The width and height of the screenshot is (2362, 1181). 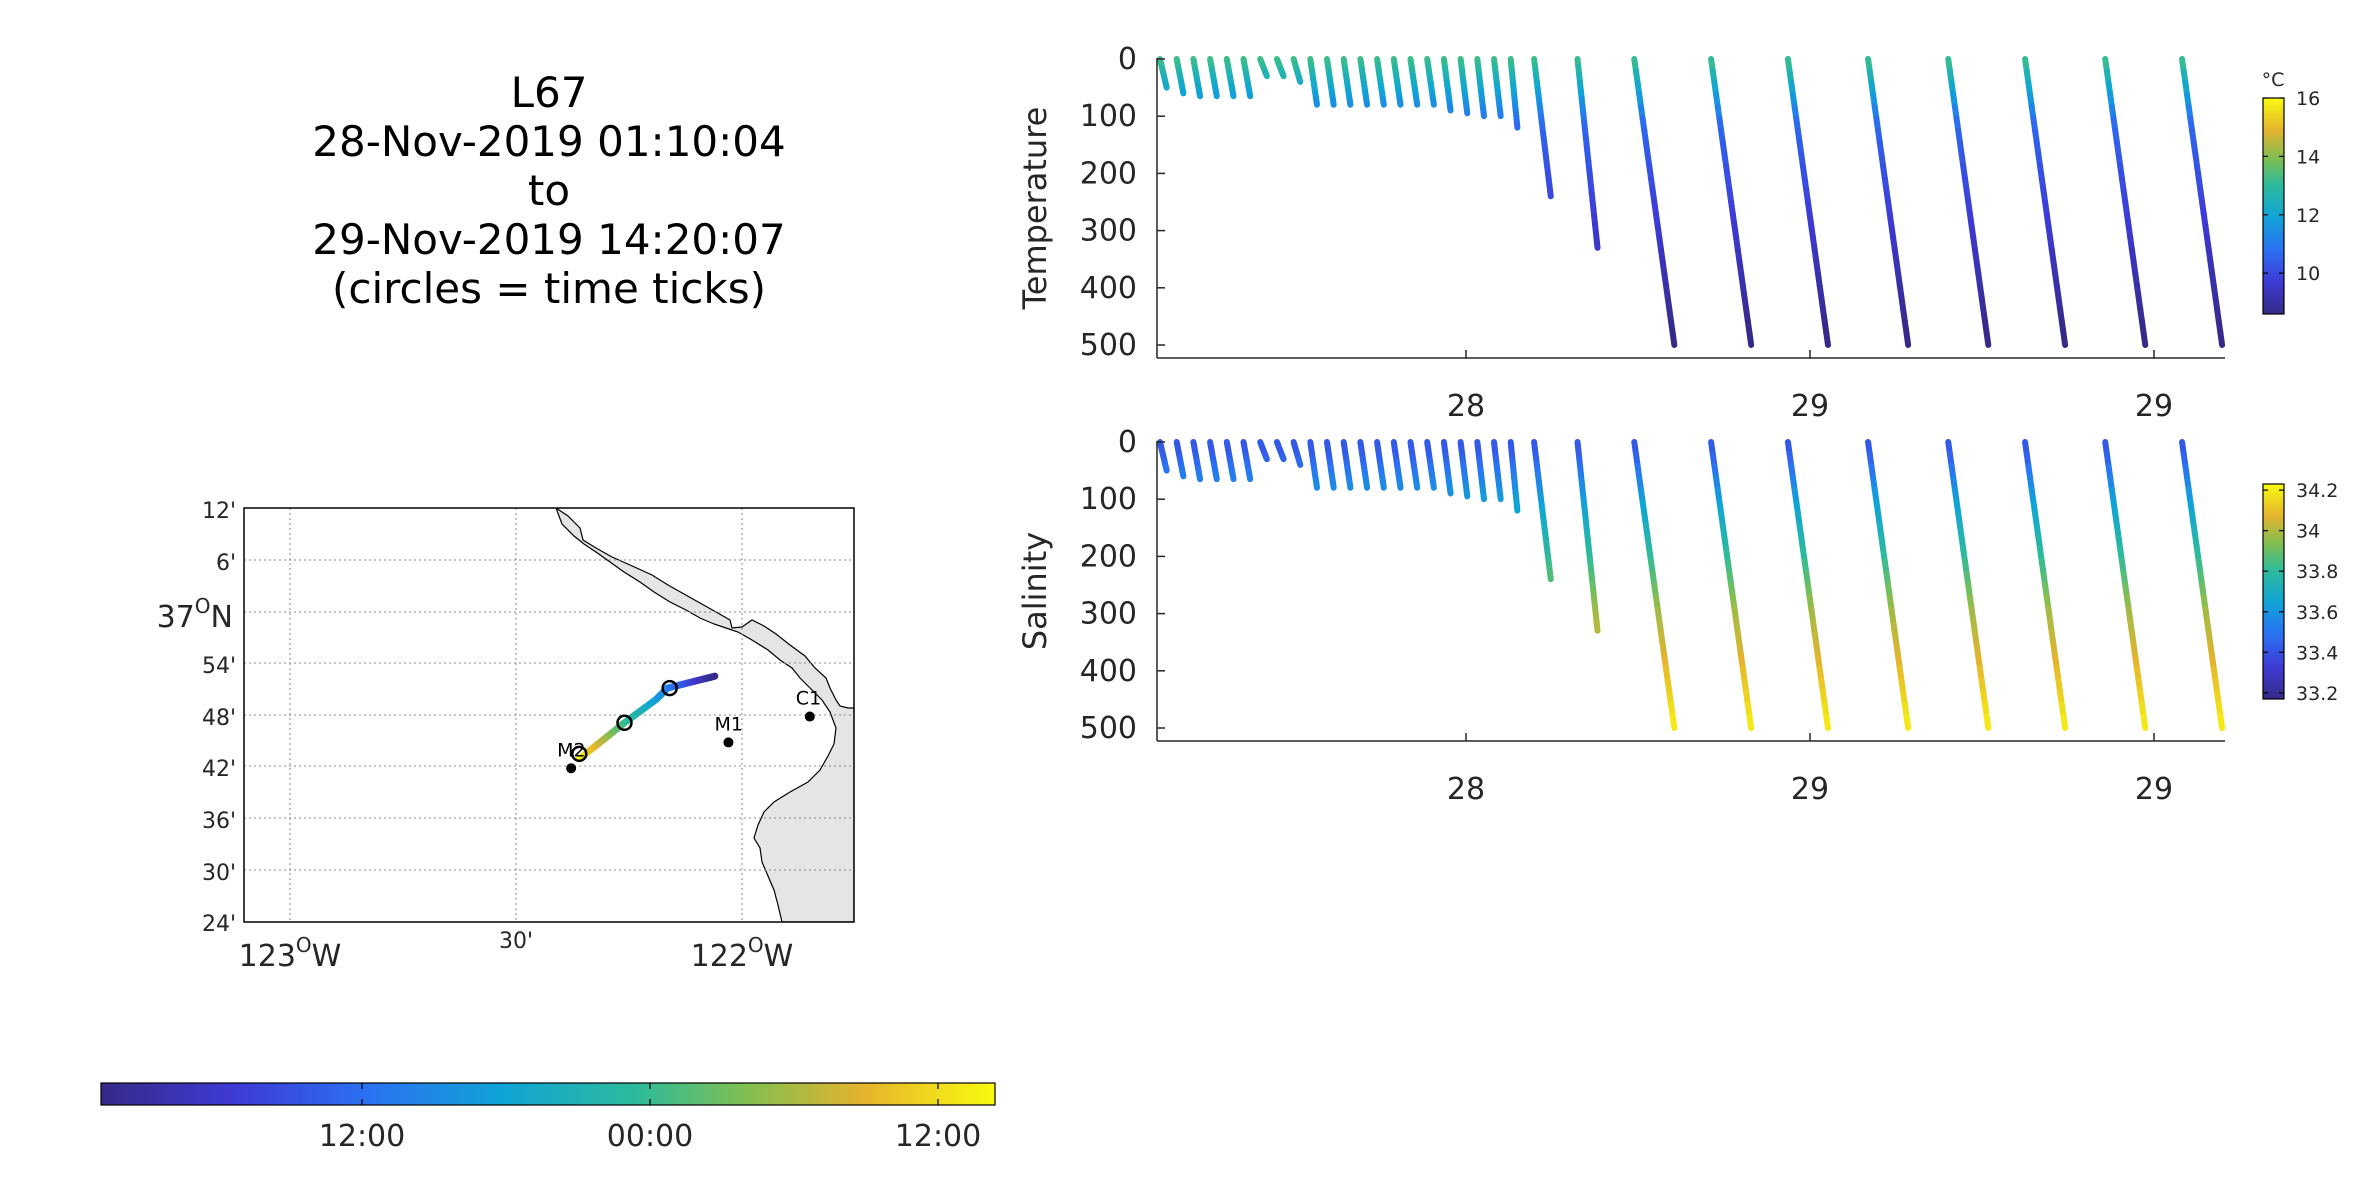 What do you see at coordinates (742, 953) in the screenshot?
I see `lon-tick-main: 122OW` at bounding box center [742, 953].